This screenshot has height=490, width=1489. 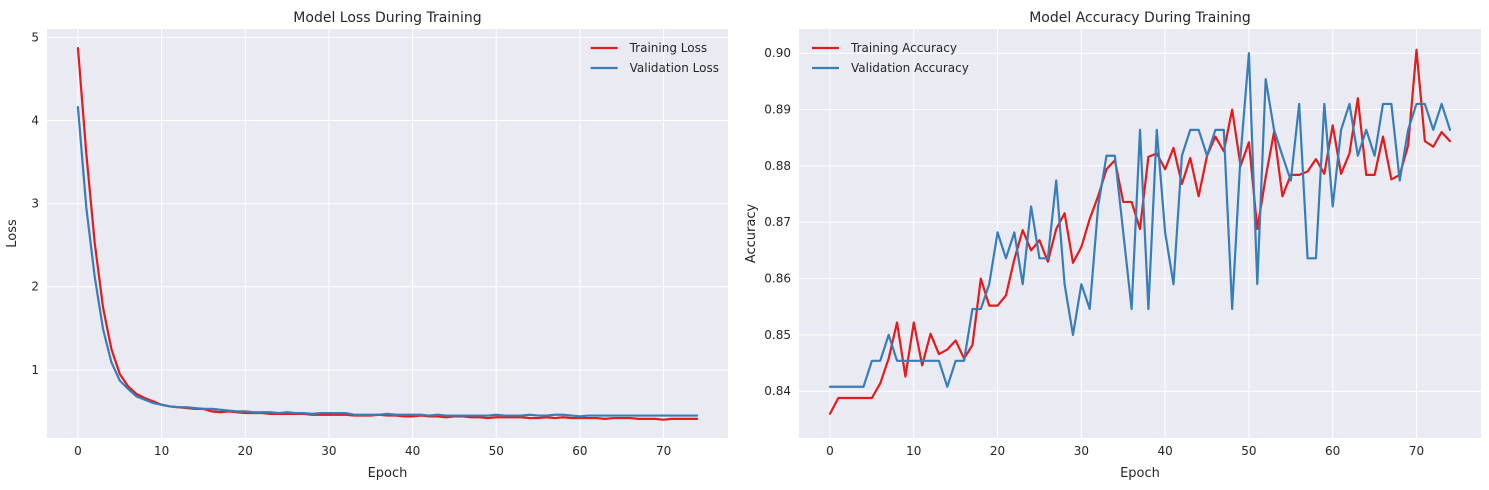 What do you see at coordinates (903, 48) in the screenshot?
I see `legend-label-training-accuracy: Training Accuracy` at bounding box center [903, 48].